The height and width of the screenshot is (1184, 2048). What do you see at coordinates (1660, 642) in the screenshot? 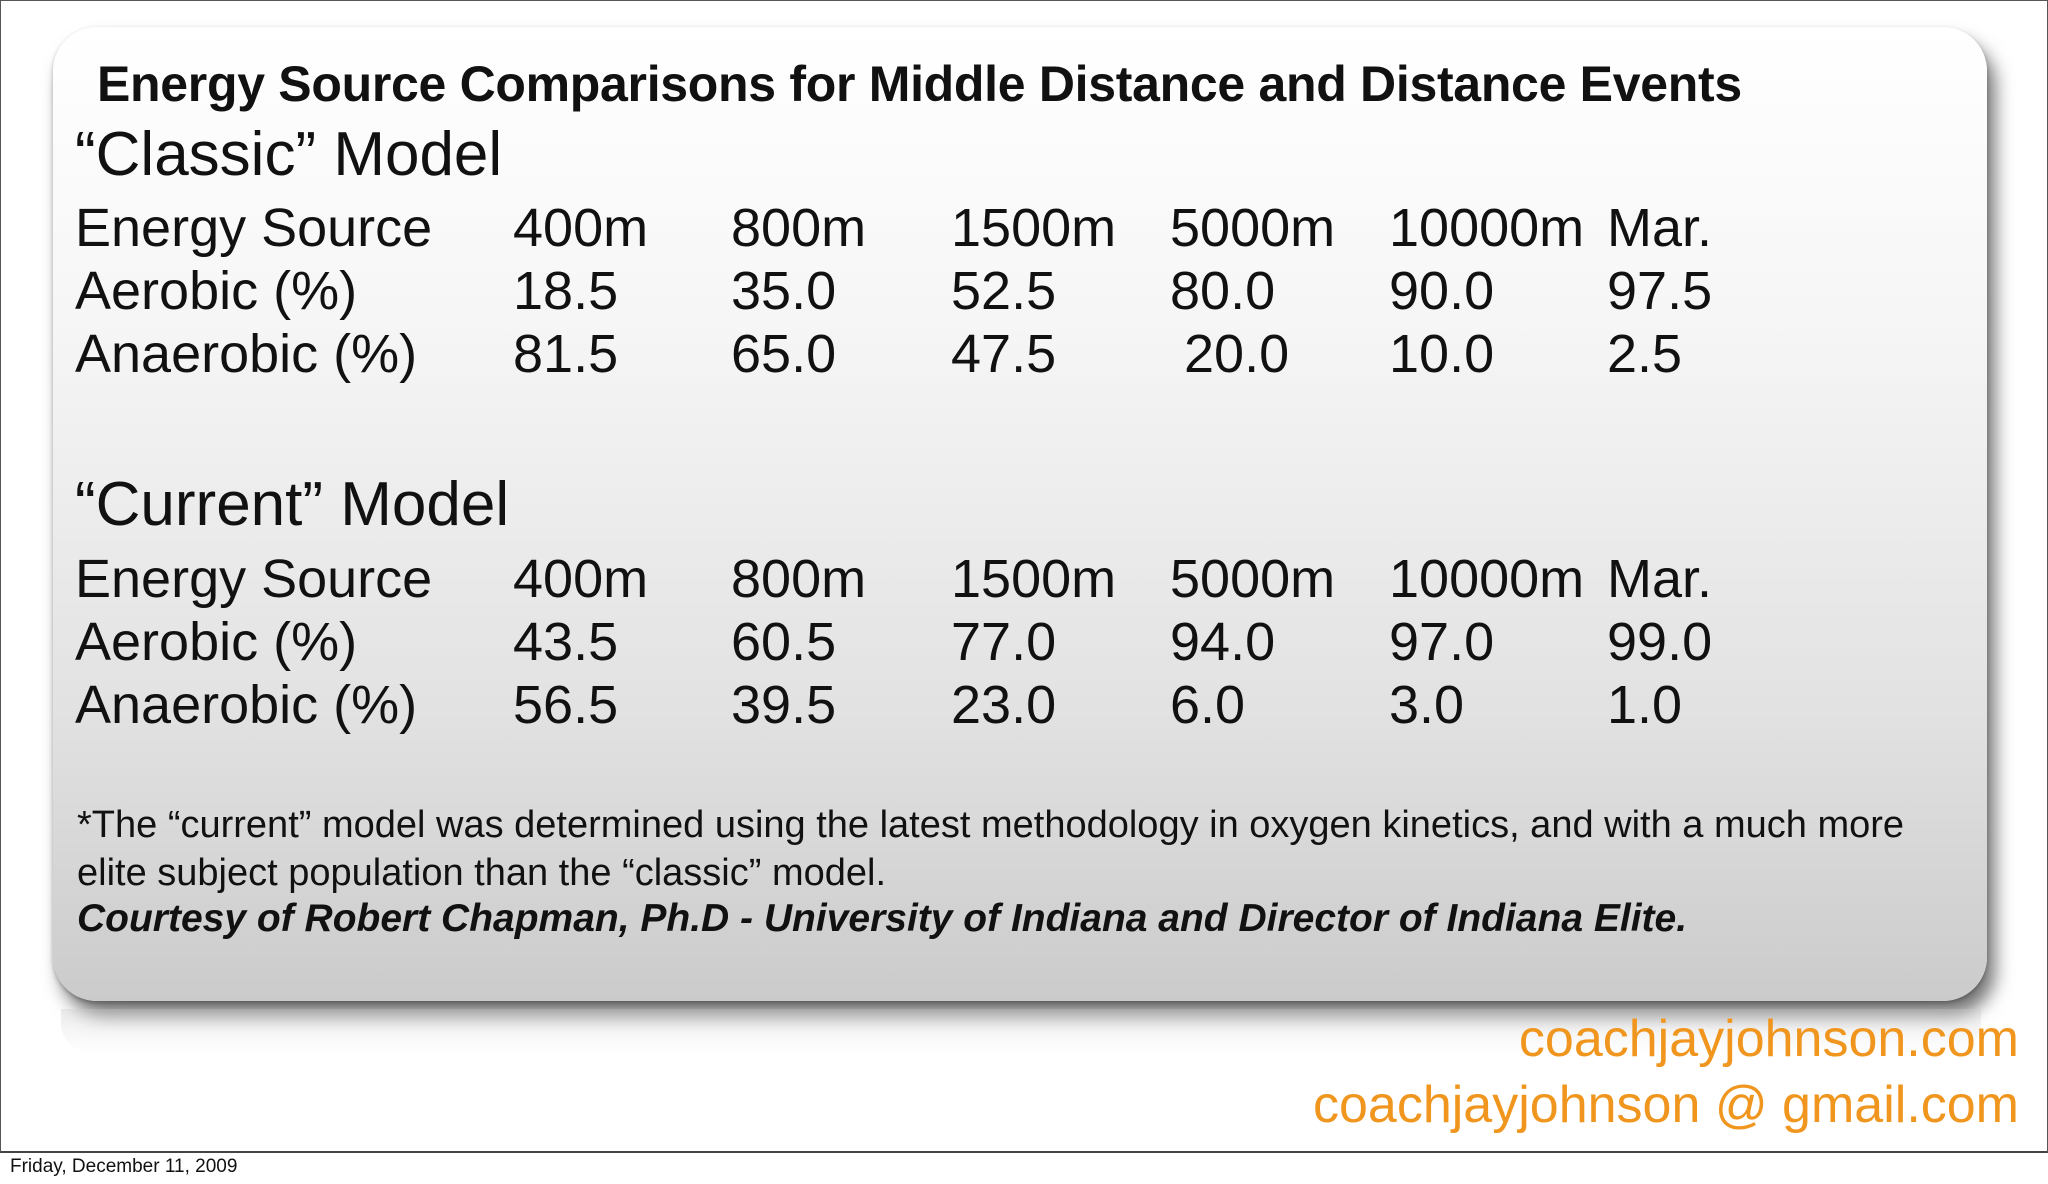
I see `table-cell: 99.0` at bounding box center [1660, 642].